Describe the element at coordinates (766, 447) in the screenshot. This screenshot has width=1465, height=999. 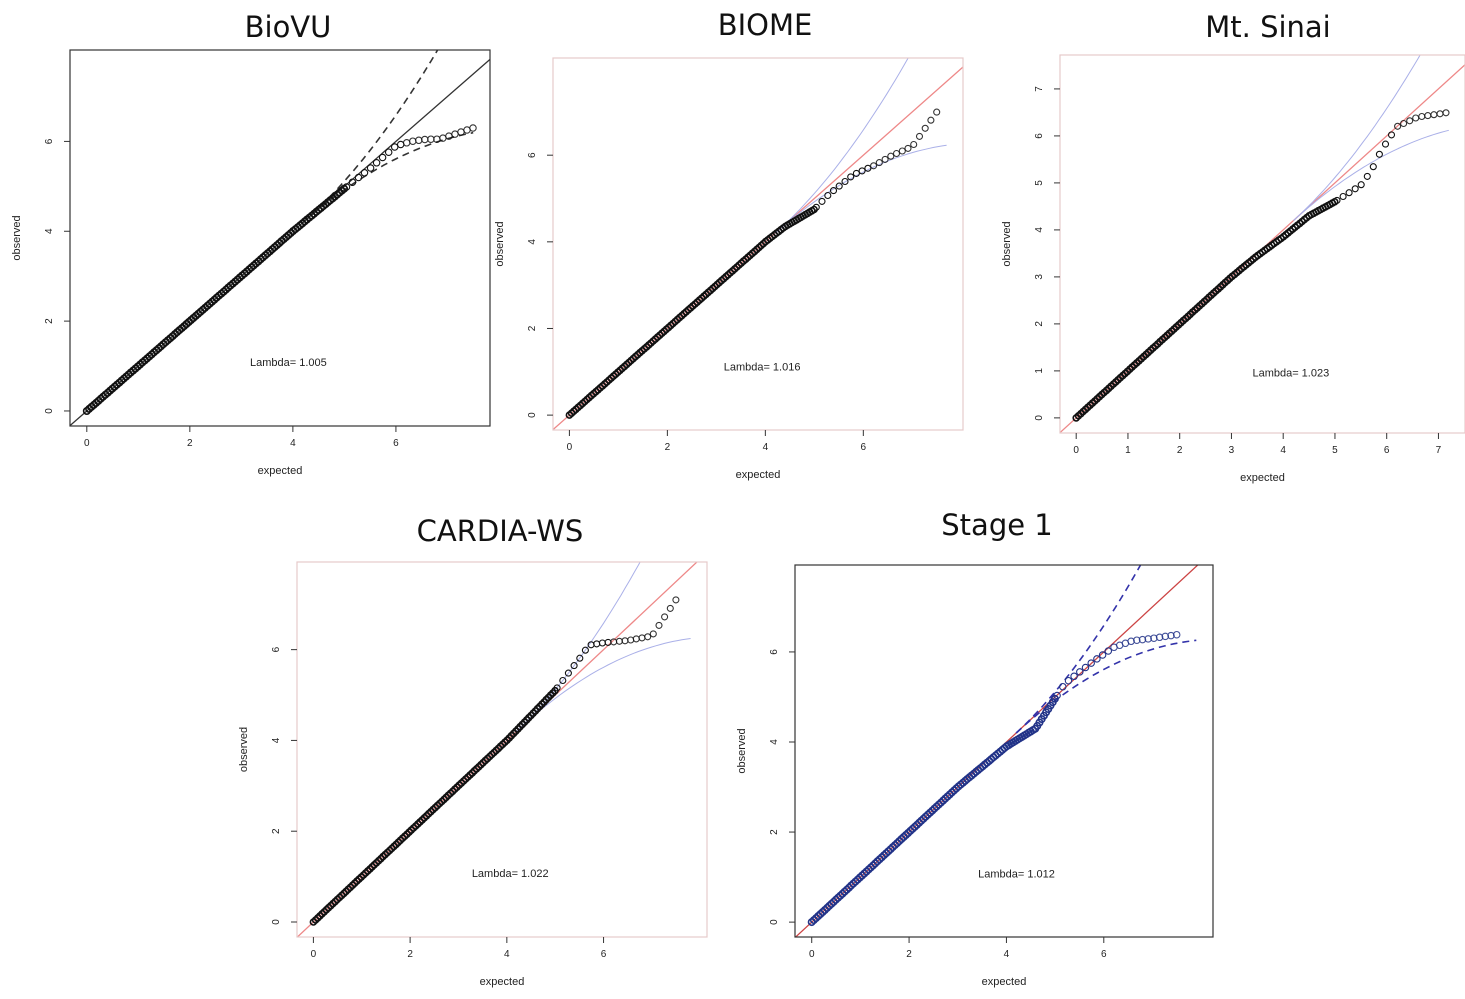
I see `x-tick-label: 4` at that location.